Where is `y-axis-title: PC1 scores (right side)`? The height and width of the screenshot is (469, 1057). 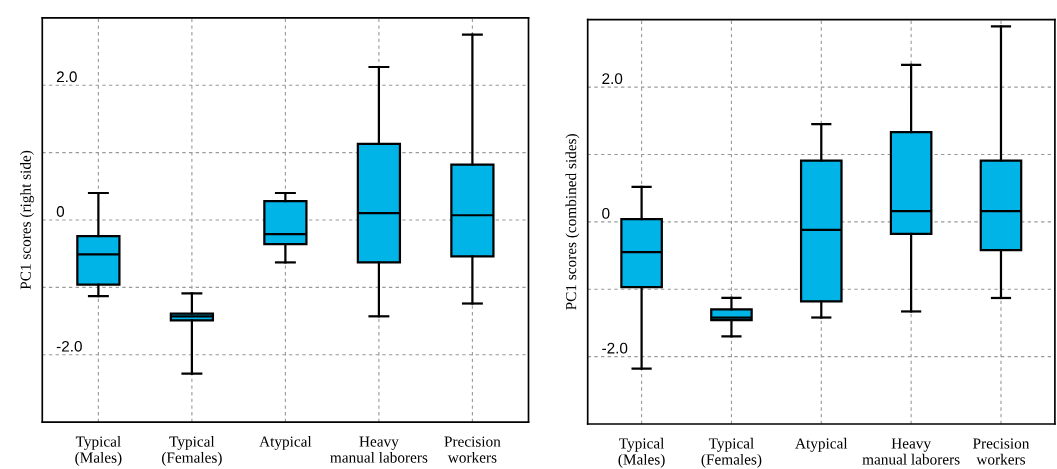 y-axis-title: PC1 scores (right side) is located at coordinates (27, 220).